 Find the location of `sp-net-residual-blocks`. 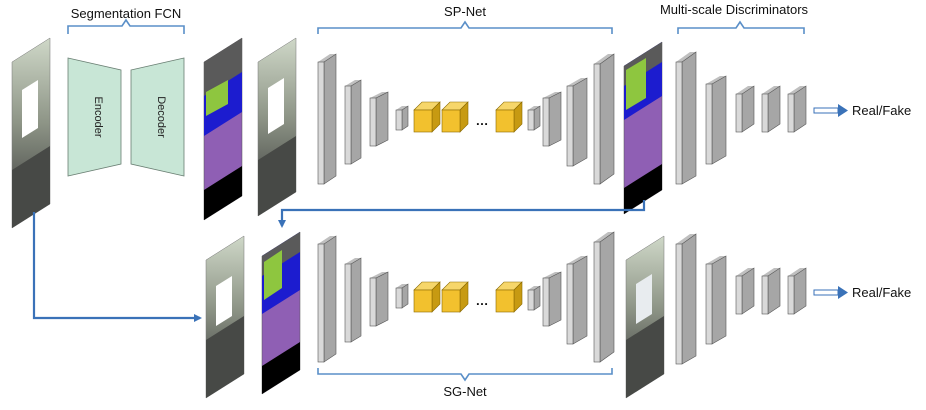

sp-net-residual-blocks is located at coordinates (468, 117).